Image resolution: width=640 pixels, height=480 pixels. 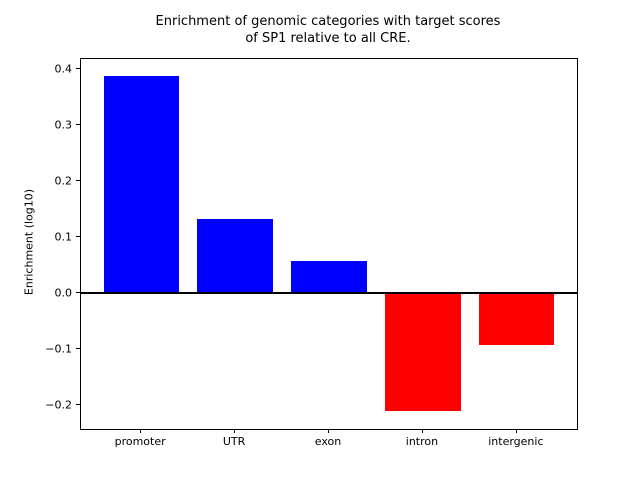 What do you see at coordinates (517, 319) in the screenshot?
I see `bar-intergenic` at bounding box center [517, 319].